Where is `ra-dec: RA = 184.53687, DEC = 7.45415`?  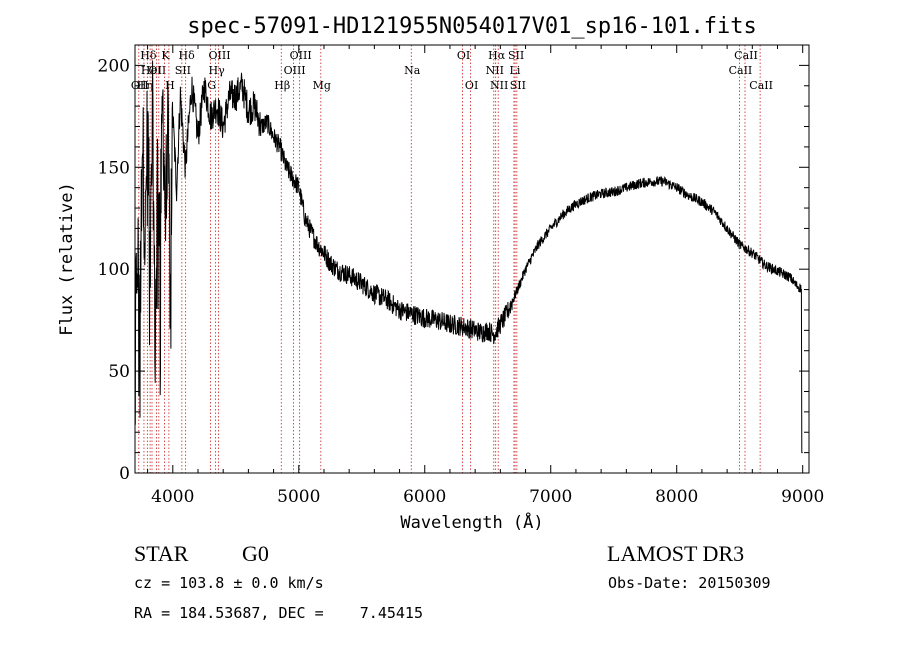
ra-dec: RA = 184.53687, DEC = 7.45415 is located at coordinates (278, 613).